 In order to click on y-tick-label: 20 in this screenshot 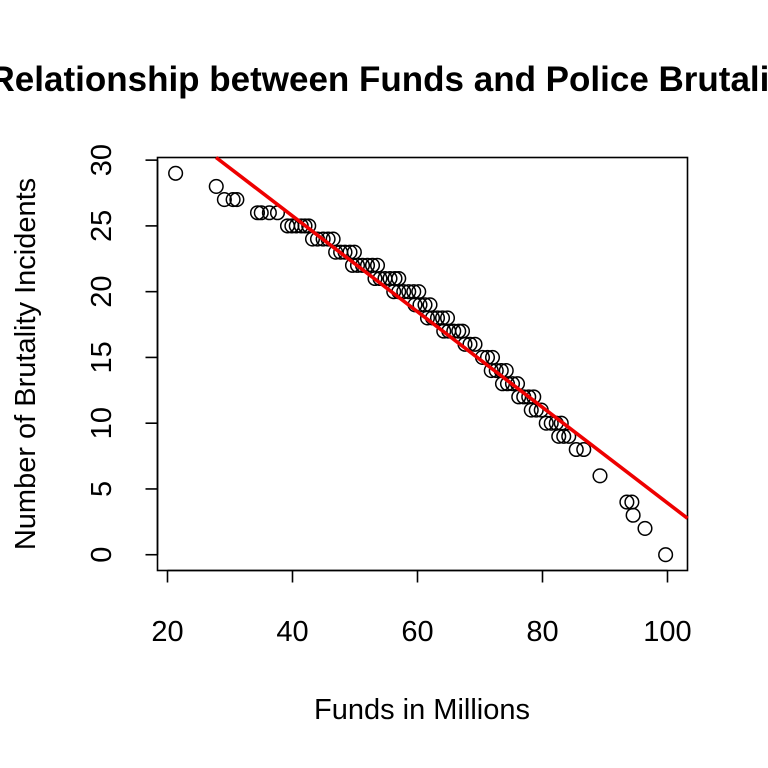, I will do `click(102, 292)`.